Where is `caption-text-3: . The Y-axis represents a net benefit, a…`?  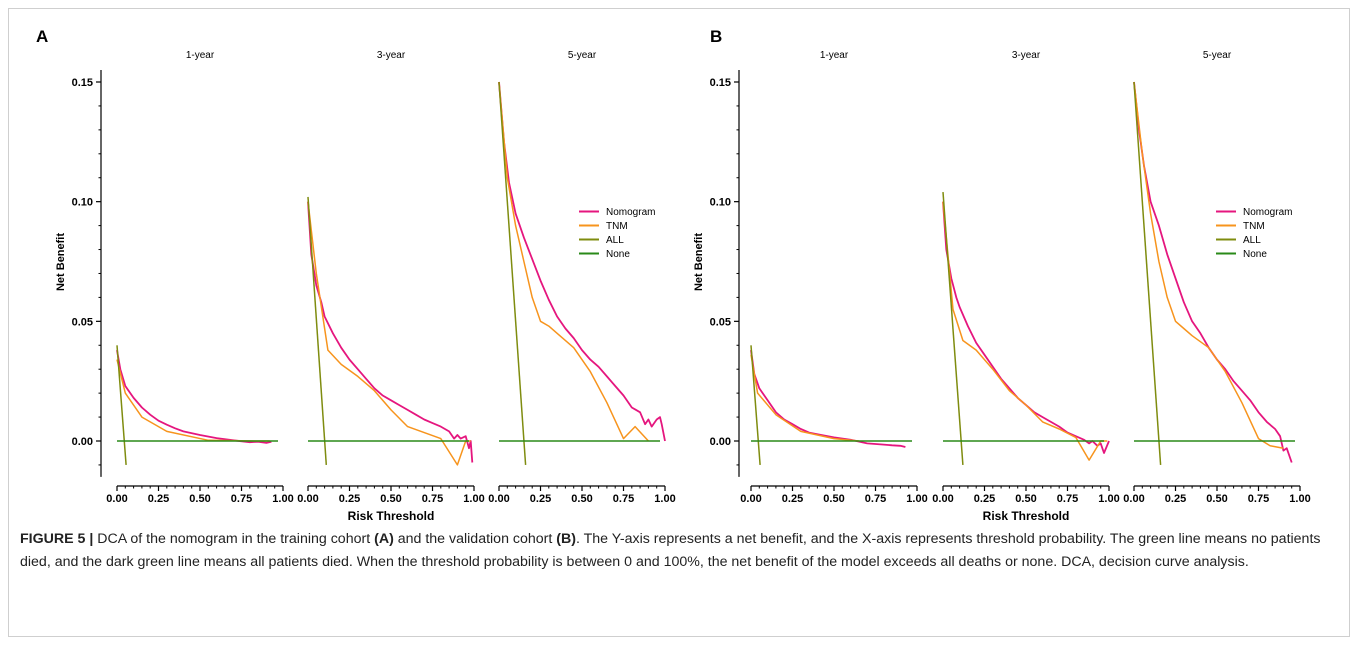 caption-text-3: . The Y-axis represents a net benefit, a… is located at coordinates (670, 550).